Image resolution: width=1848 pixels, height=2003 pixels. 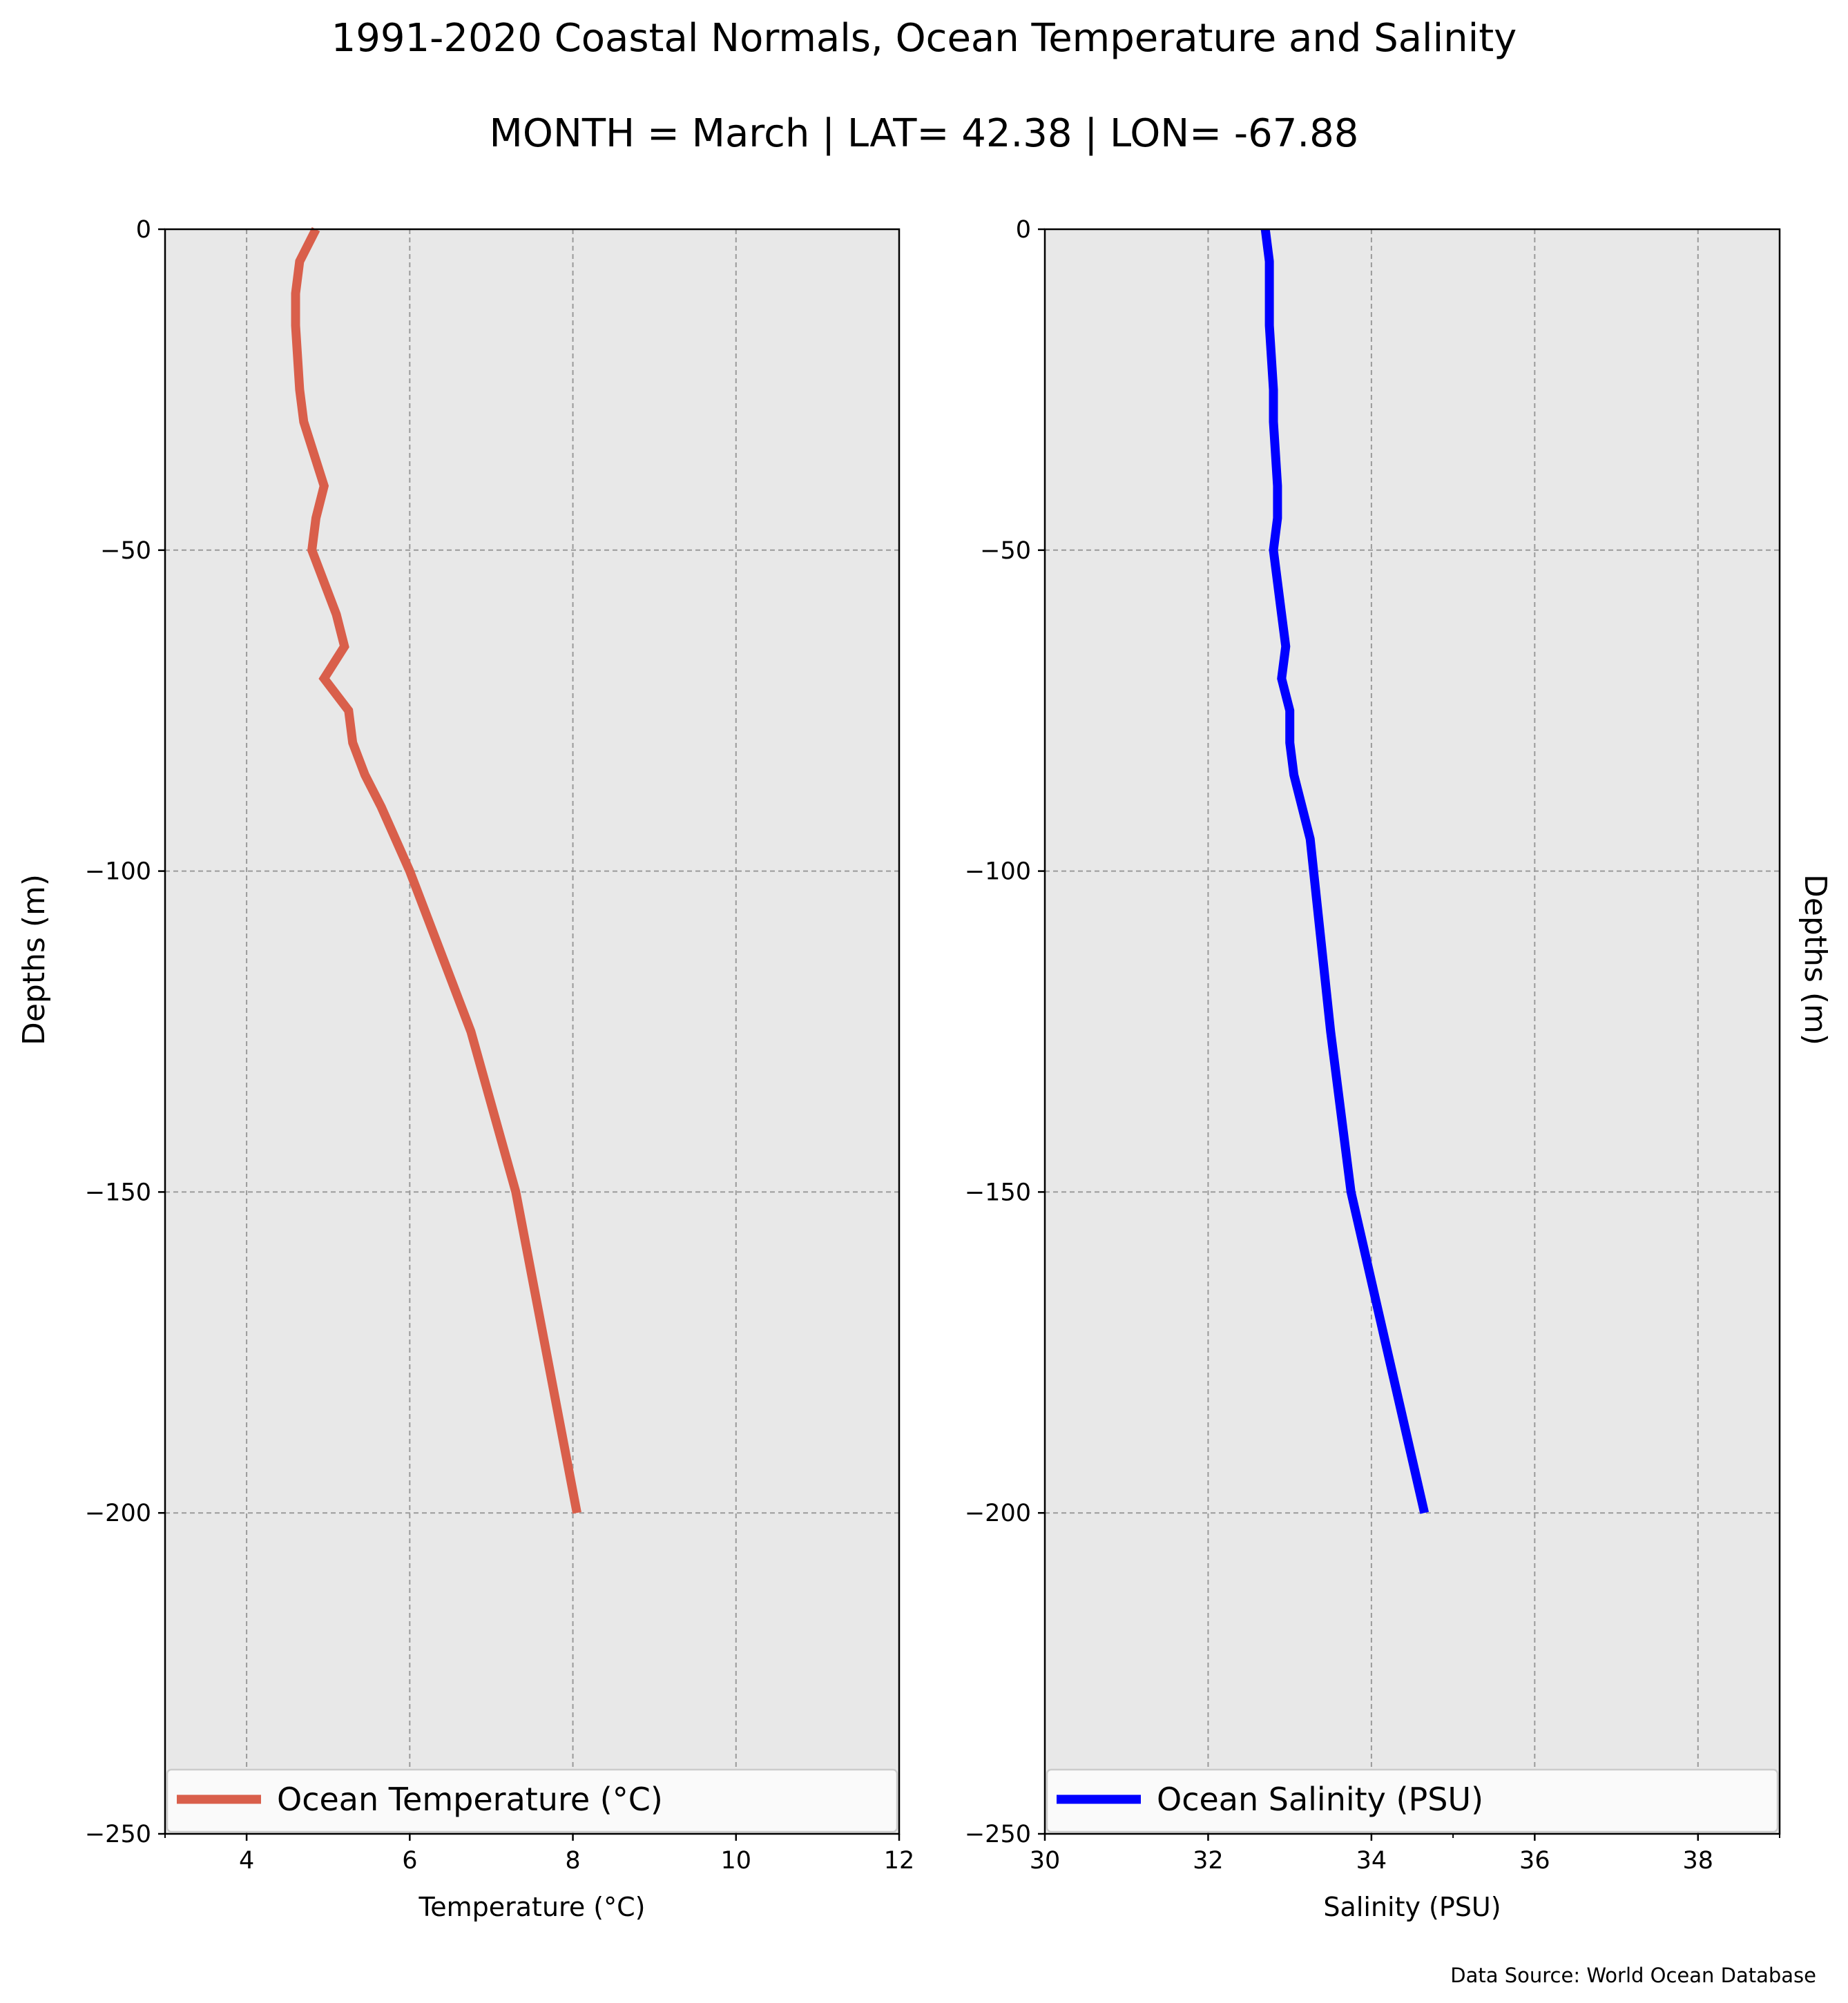 I want to click on salinity-x-tick-label: 36, so click(x=1534, y=1861).